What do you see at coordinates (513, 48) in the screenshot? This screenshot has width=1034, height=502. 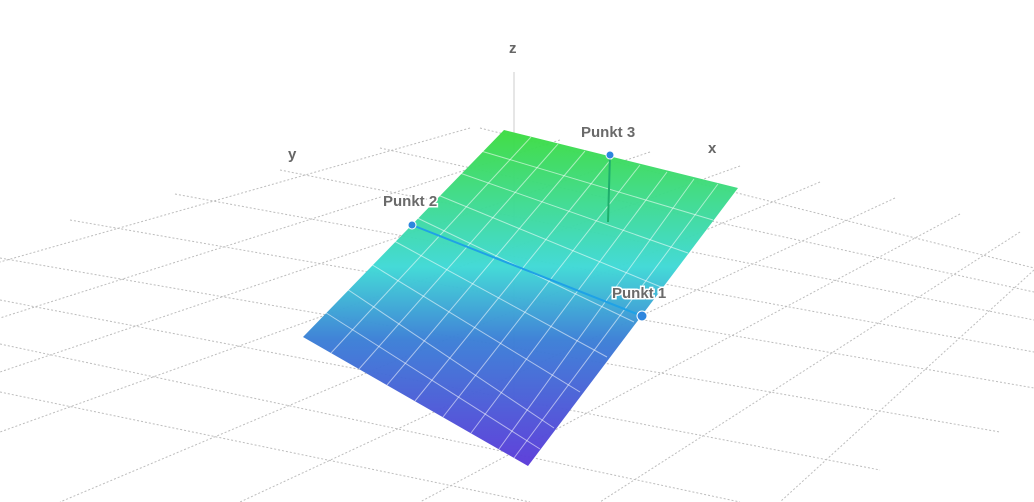 I see `z-axis-label: z` at bounding box center [513, 48].